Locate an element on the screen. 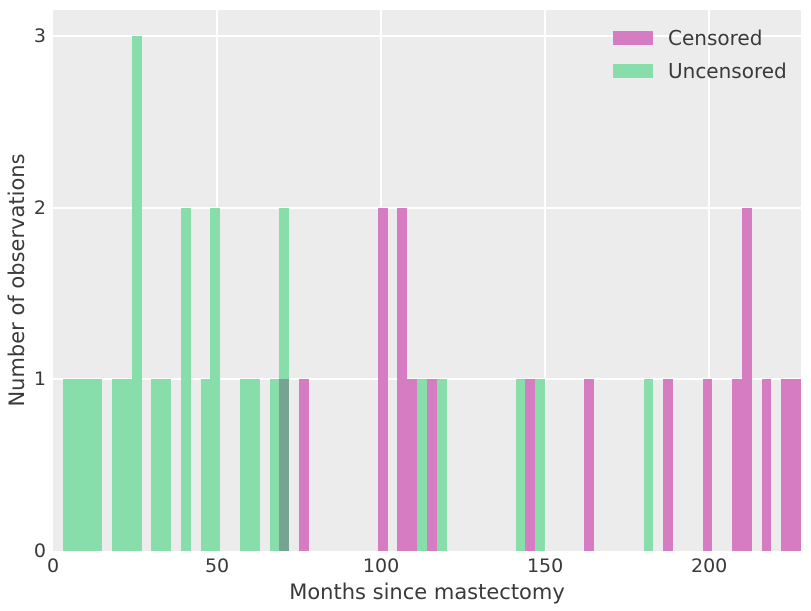 This screenshot has width=811, height=611. y-tick-label-1: 1 is located at coordinates (39, 379).